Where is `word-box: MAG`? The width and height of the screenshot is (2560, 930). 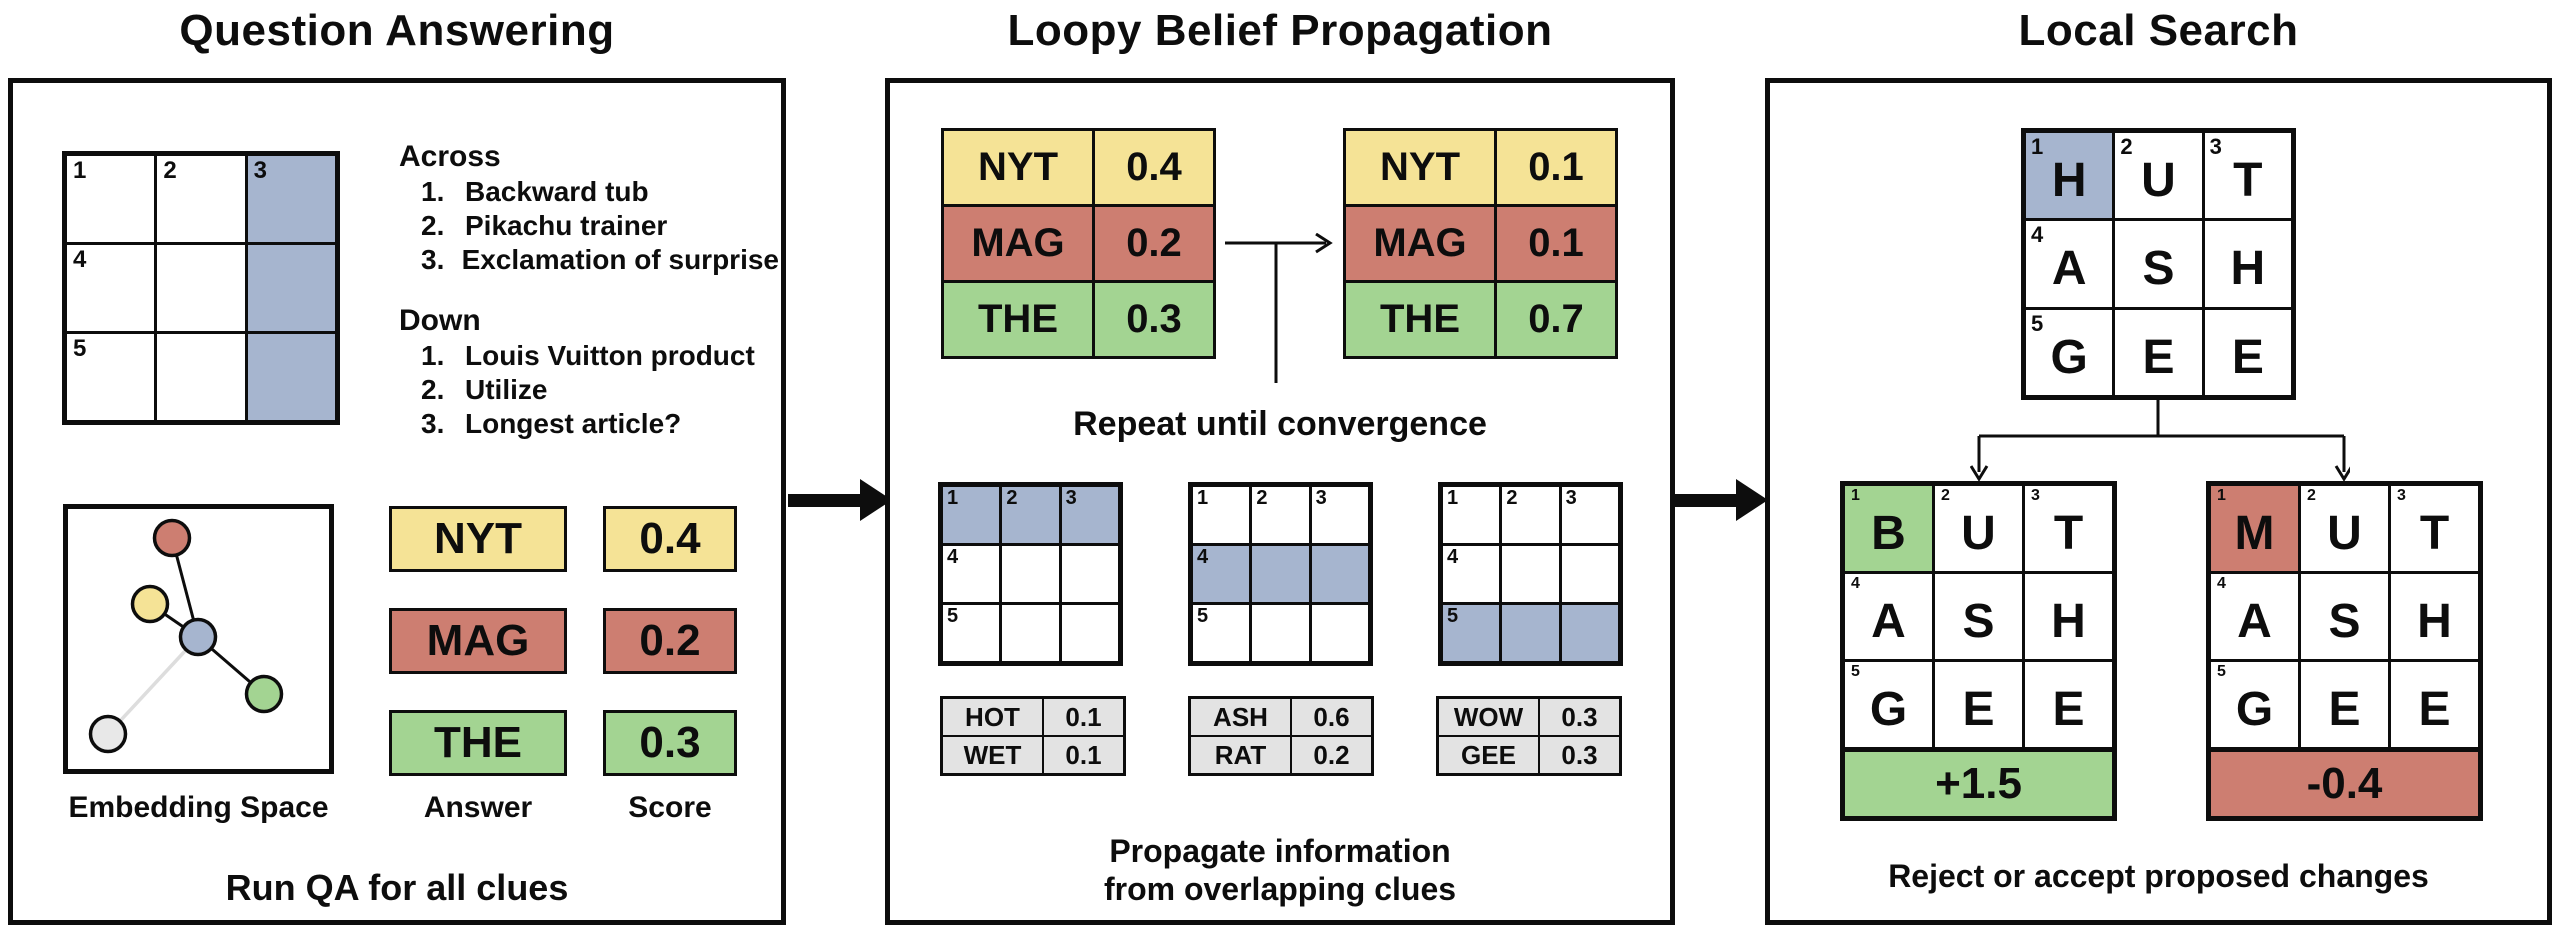
word-box: MAG is located at coordinates (478, 641).